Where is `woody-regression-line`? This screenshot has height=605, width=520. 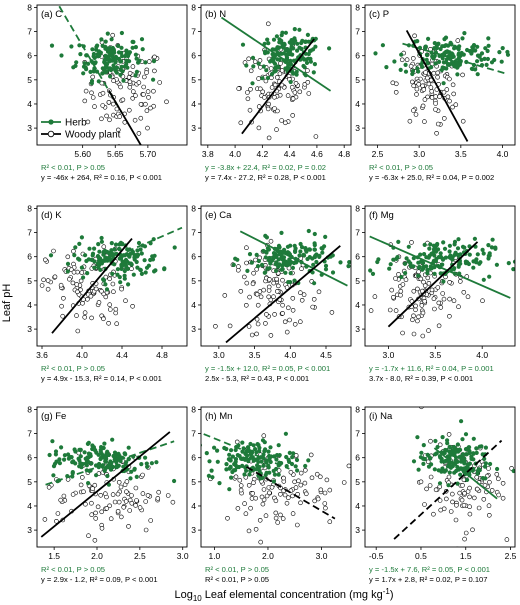
woody-regression-line is located at coordinates (433, 284).